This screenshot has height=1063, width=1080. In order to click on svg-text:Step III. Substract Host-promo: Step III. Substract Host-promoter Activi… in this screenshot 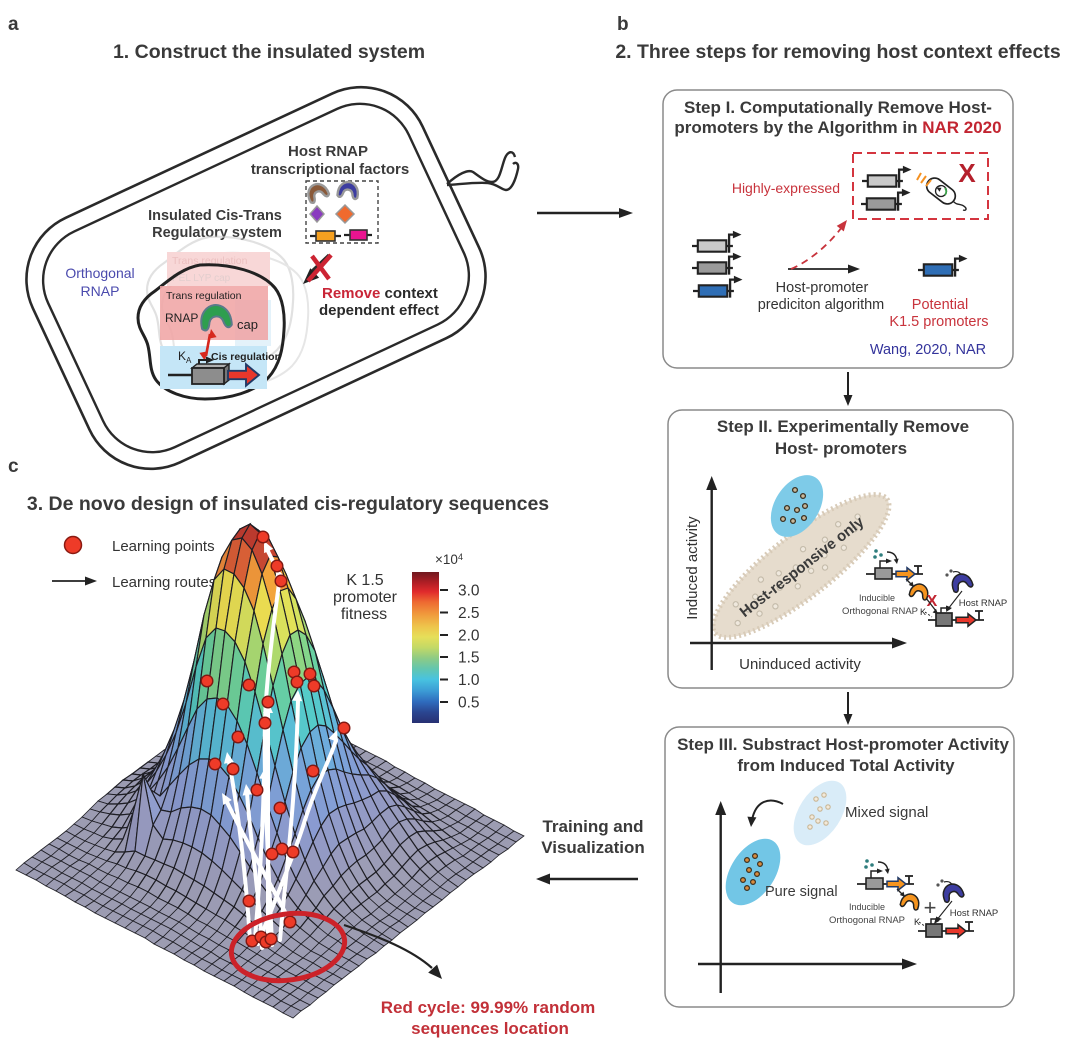, I will do `click(843, 744)`.